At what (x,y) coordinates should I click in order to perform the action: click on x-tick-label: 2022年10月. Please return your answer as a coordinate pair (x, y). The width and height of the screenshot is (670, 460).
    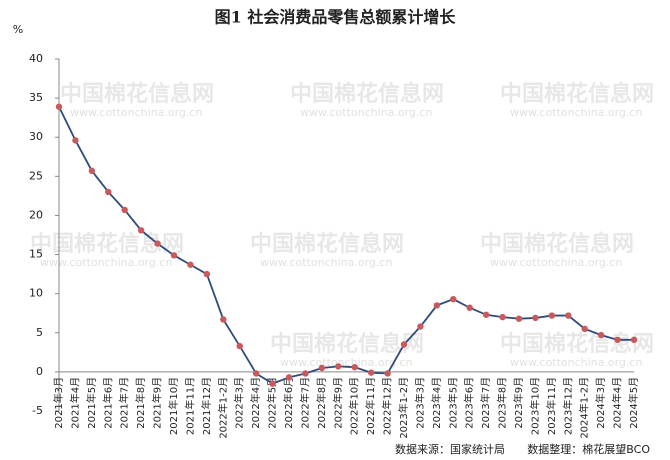
    Looking at the image, I should click on (354, 406).